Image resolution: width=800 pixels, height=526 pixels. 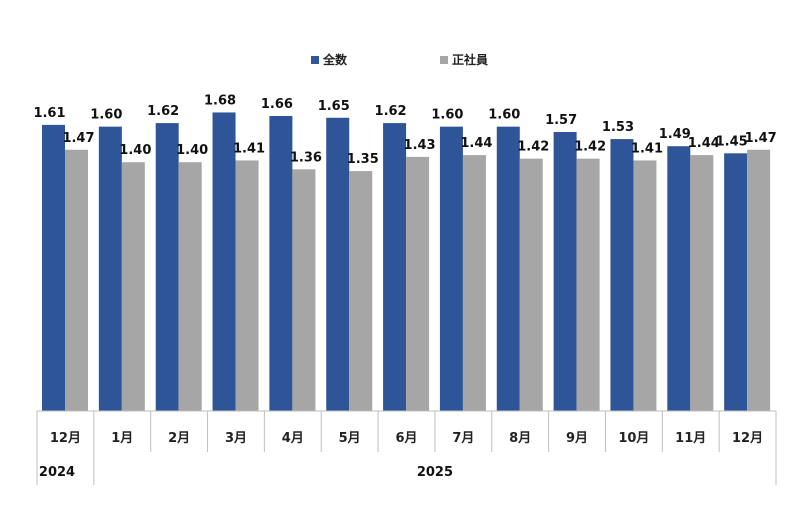 I want to click on x-tick-label: 7月, so click(x=463, y=438).